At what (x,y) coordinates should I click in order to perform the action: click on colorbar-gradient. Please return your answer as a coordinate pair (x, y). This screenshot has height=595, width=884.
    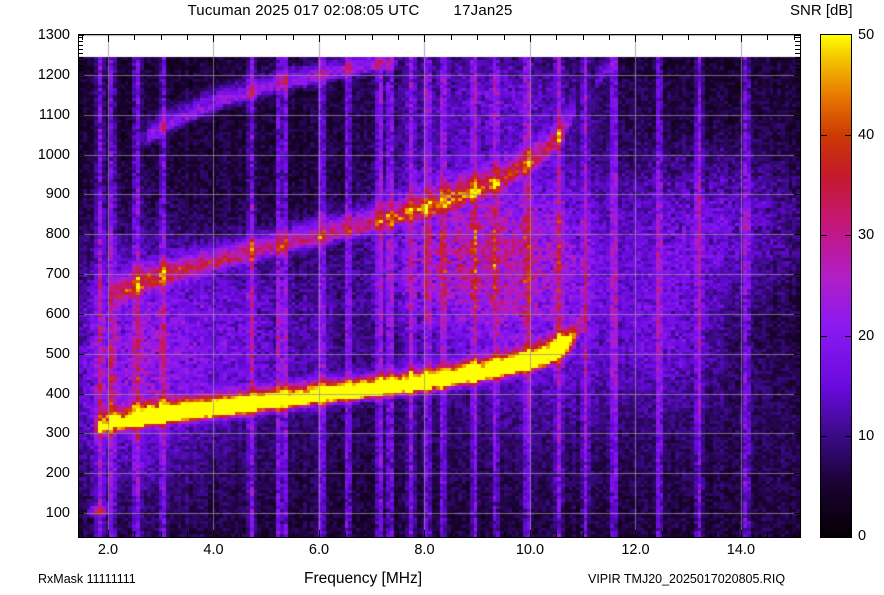
    Looking at the image, I should click on (836, 286).